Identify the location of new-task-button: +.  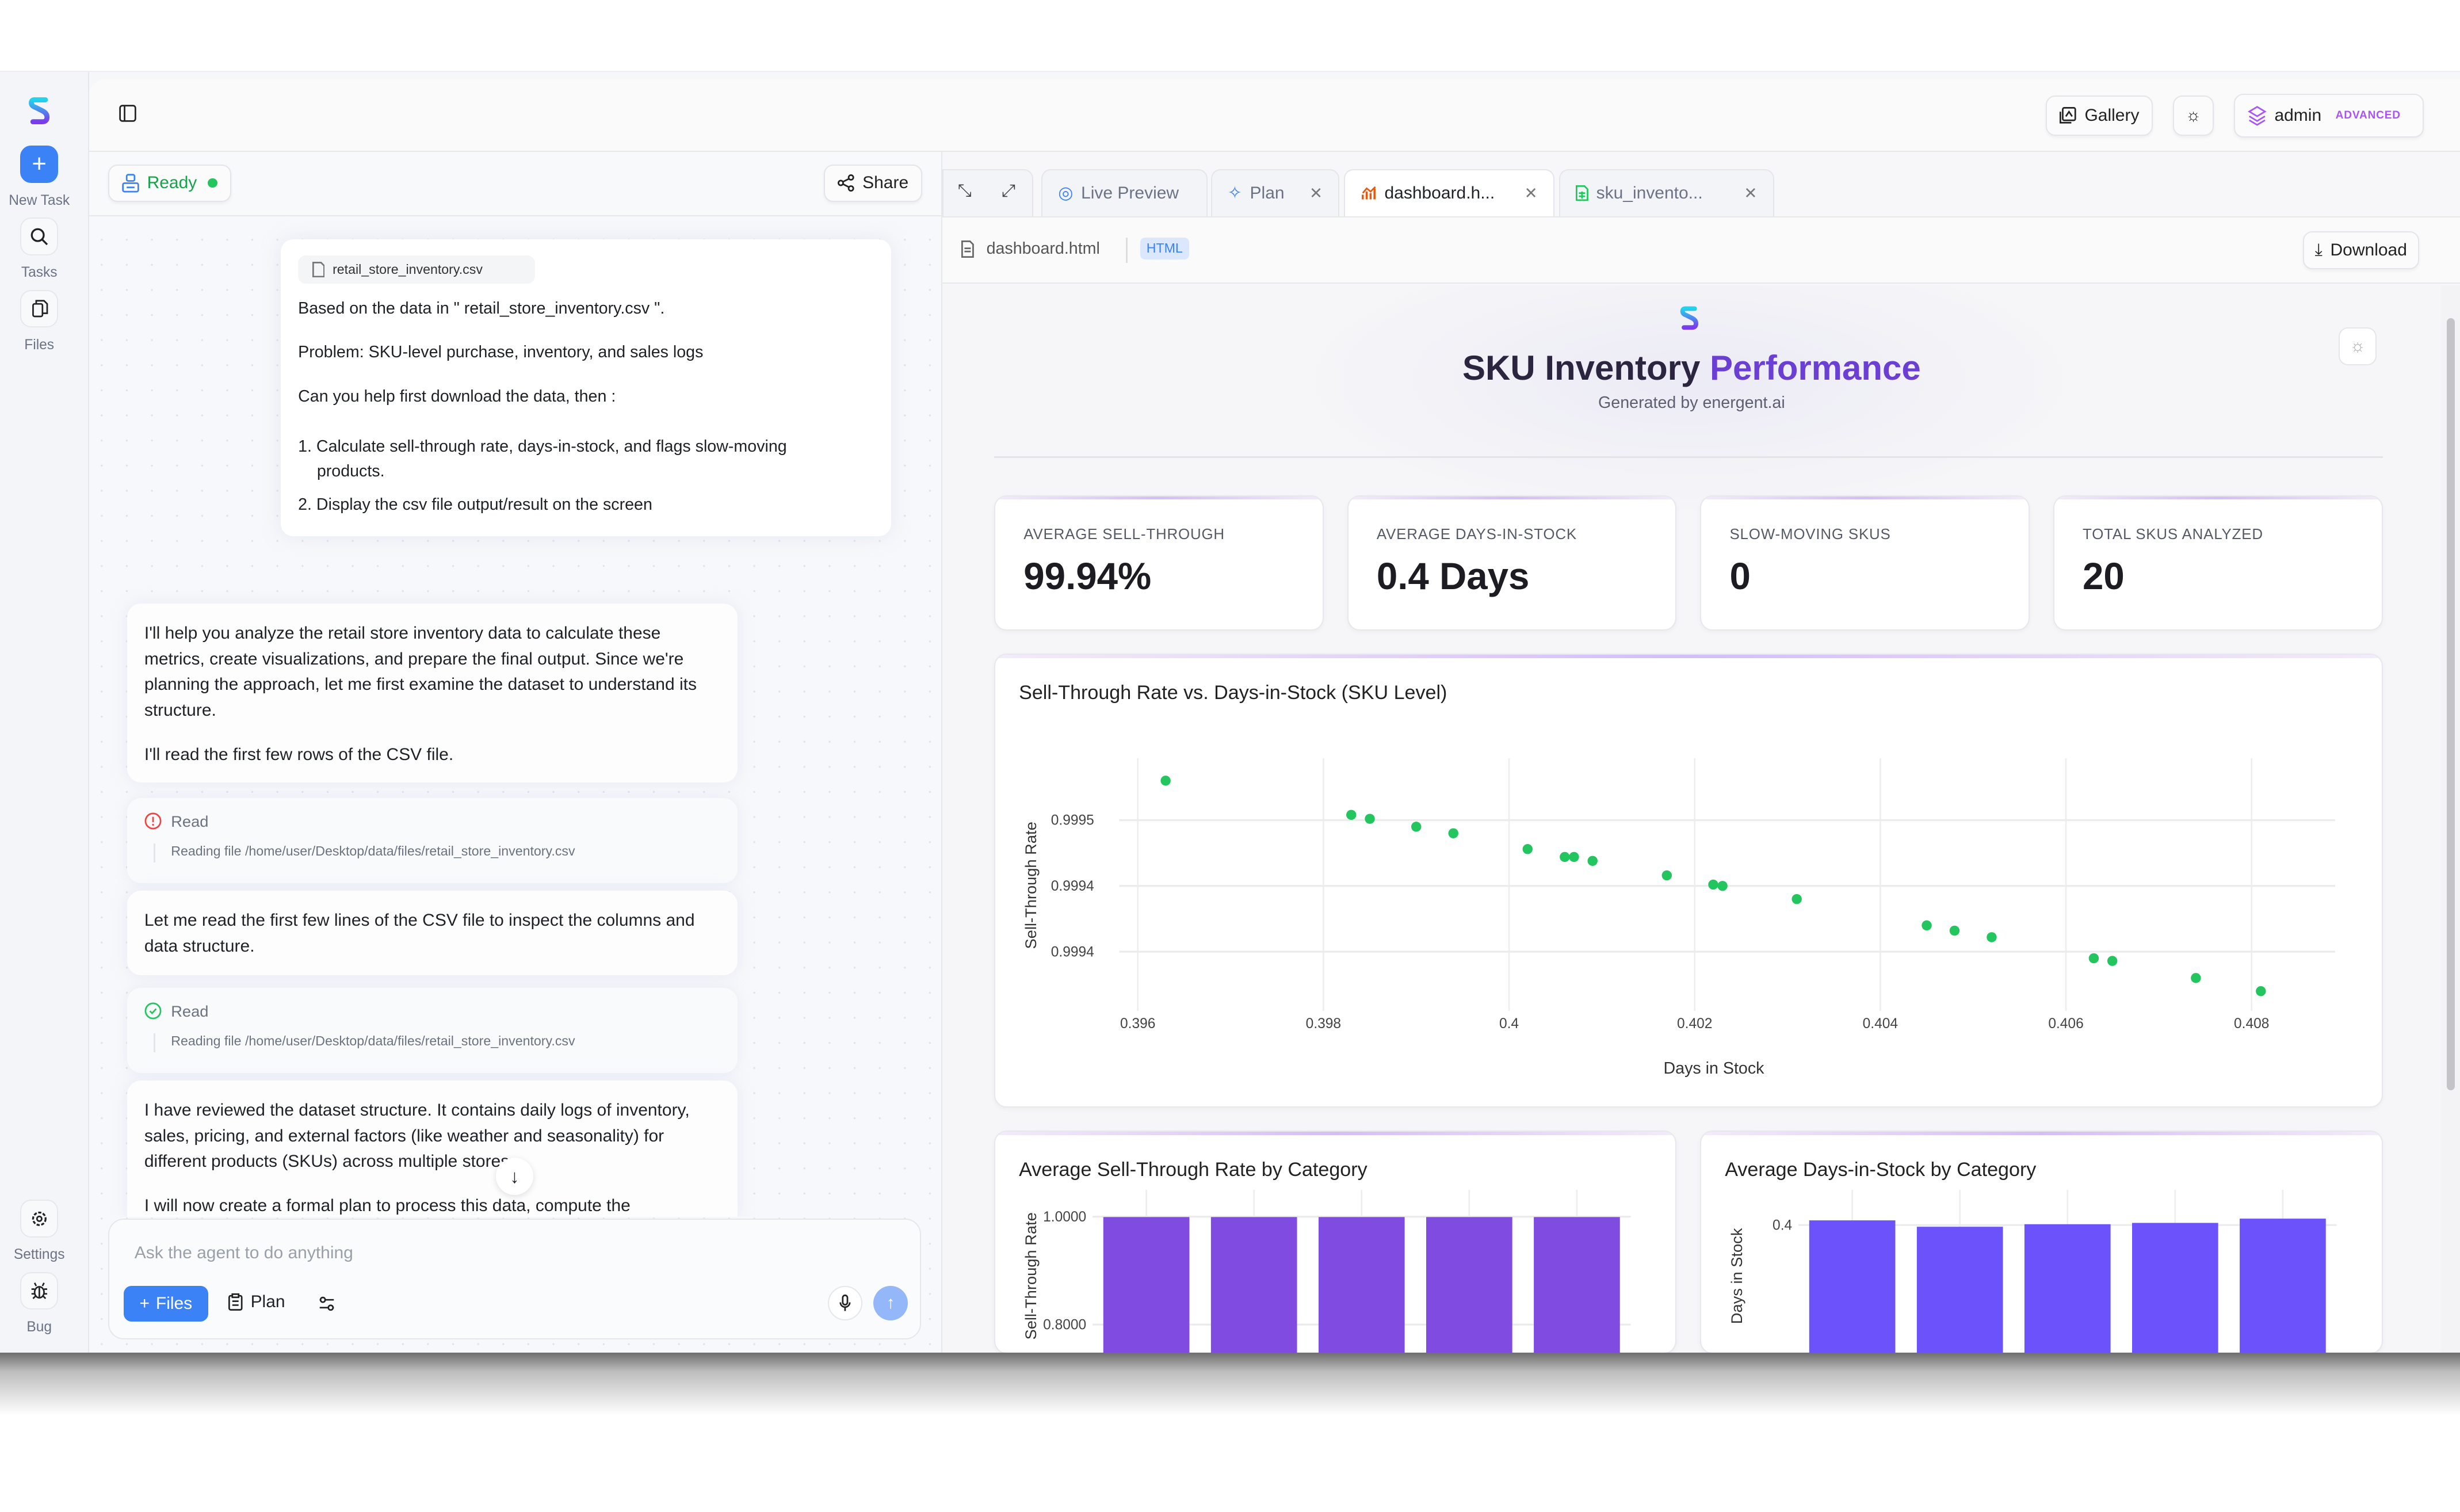
(39, 164).